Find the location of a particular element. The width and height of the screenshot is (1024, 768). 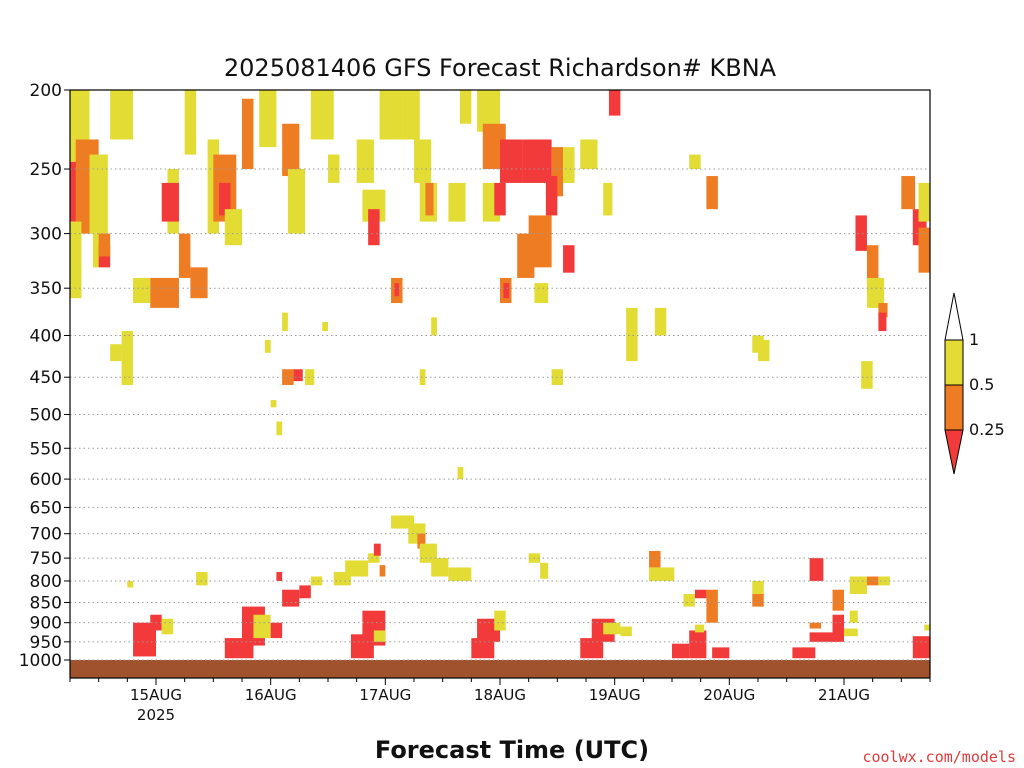

y-tick-label: 200 is located at coordinates (46, 91).